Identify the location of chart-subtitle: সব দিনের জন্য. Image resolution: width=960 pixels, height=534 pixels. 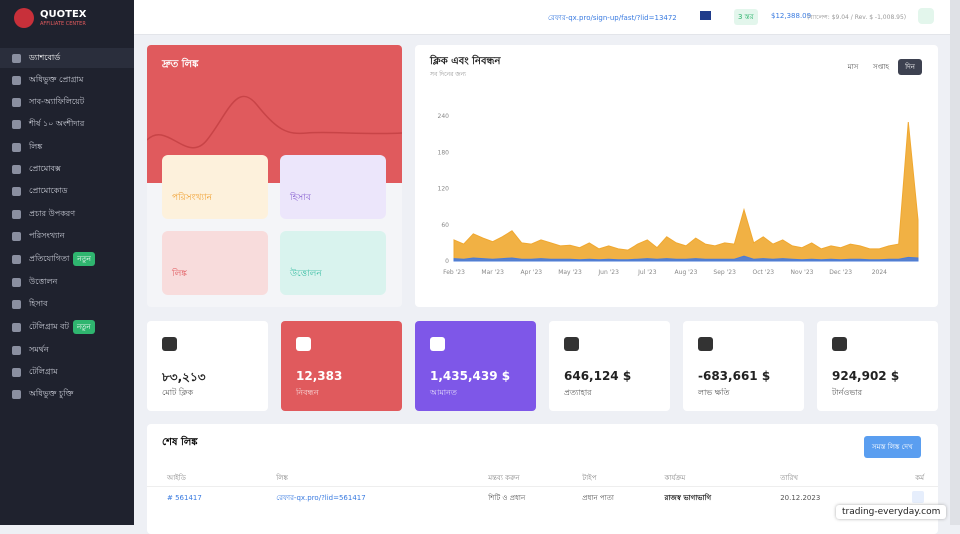
(447, 74).